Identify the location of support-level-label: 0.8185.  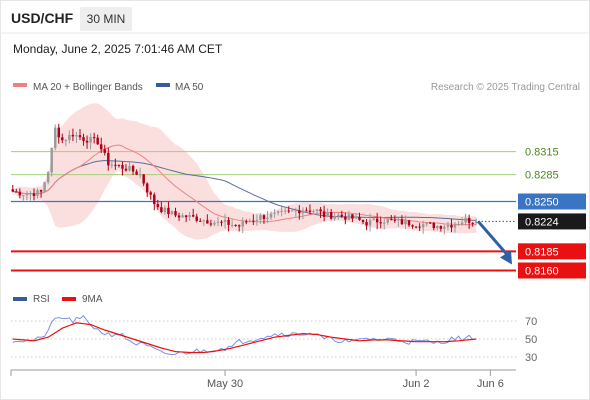
(542, 252).